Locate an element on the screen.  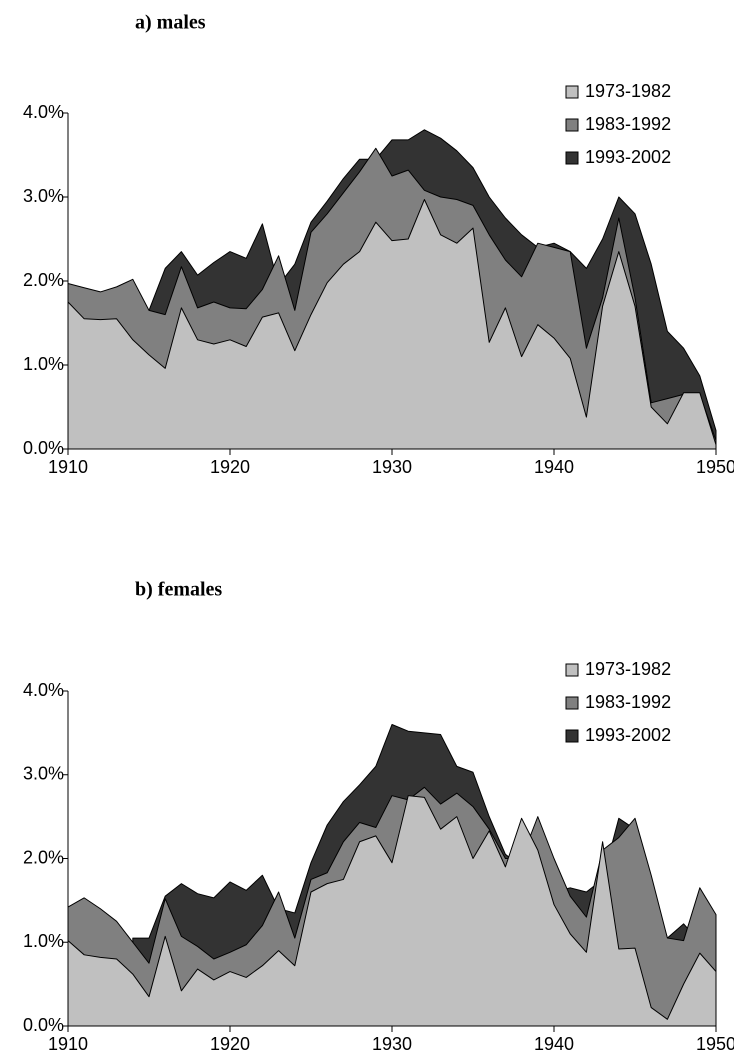
chart-title: a) males is located at coordinates (170, 23).